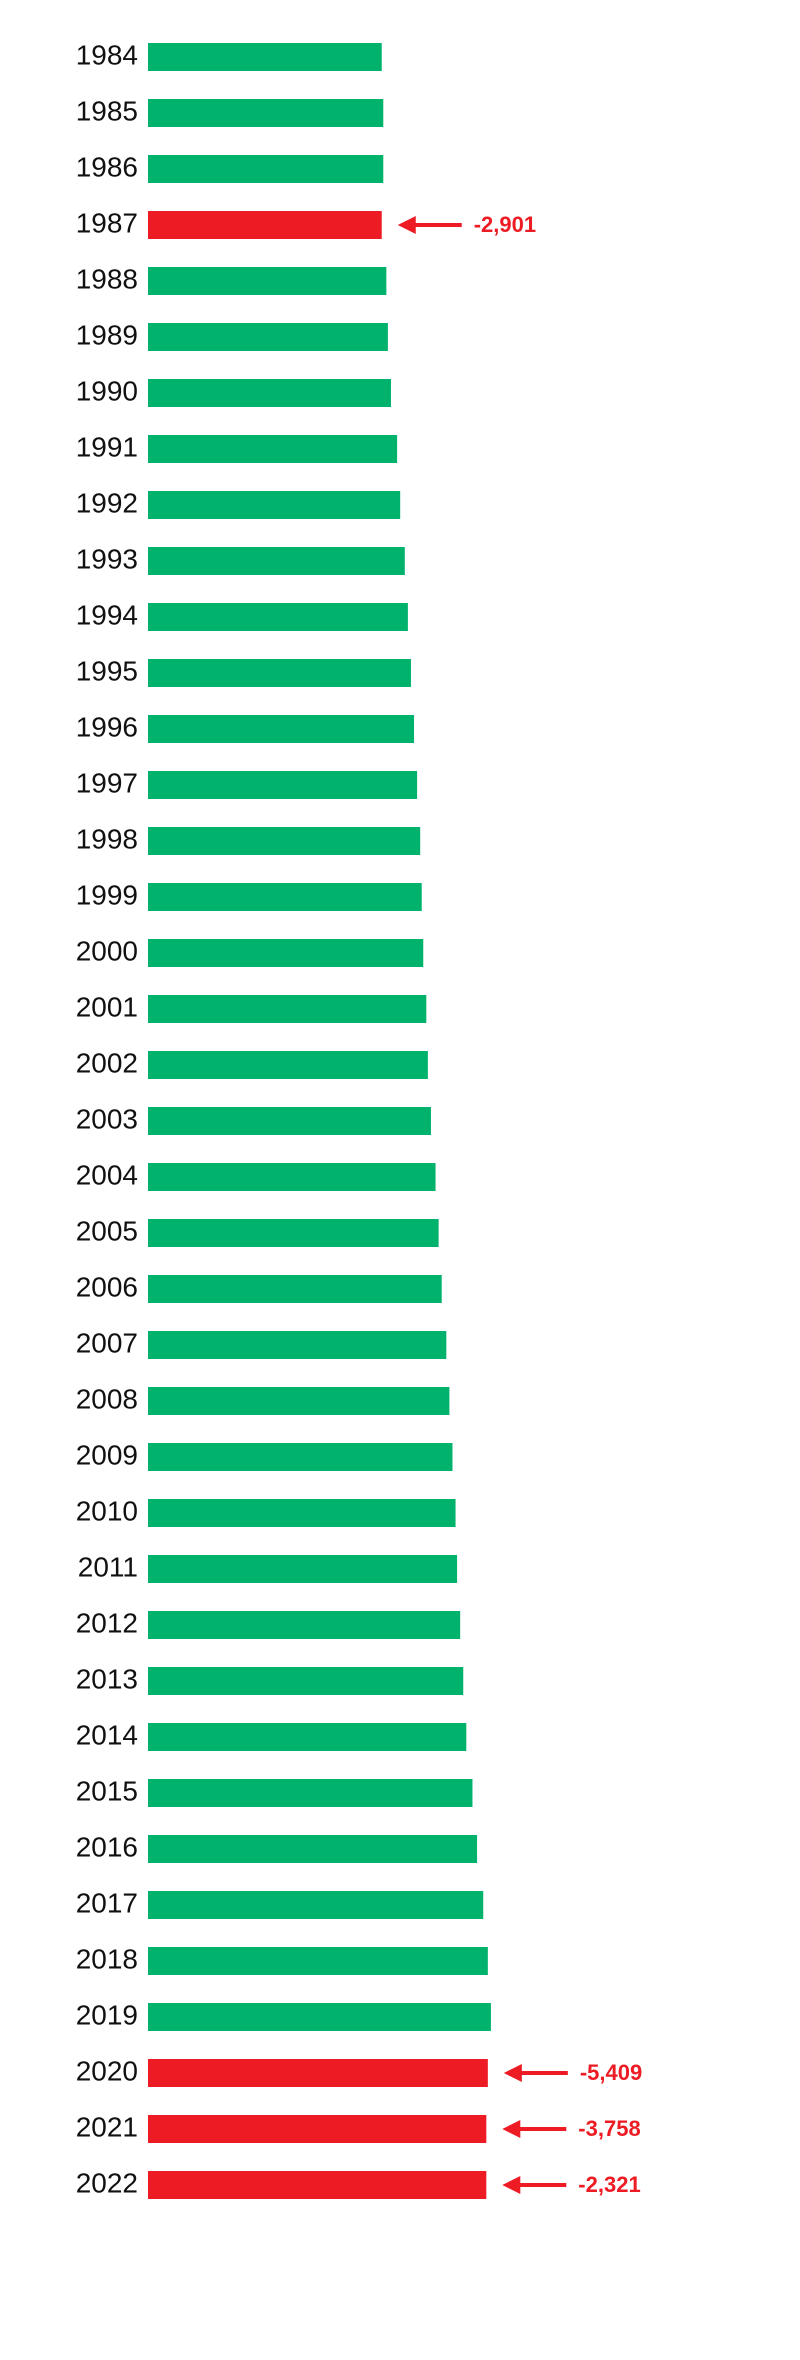  Describe the element at coordinates (107, 726) in the screenshot. I see `y-tick-label: 1996` at that location.